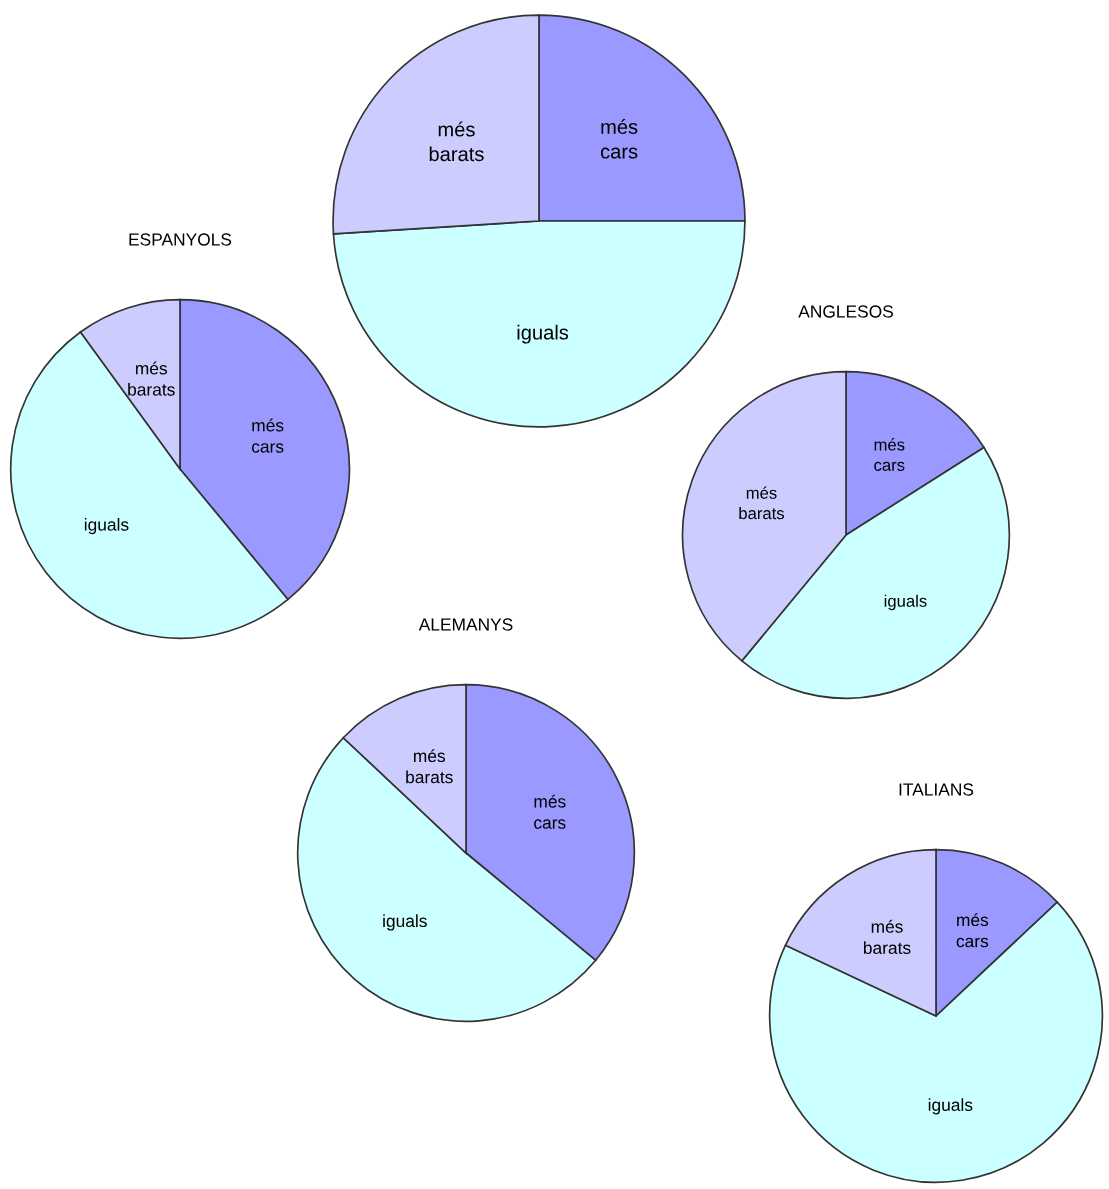 This screenshot has height=1189, width=1109. Describe the element at coordinates (180, 239) in the screenshot. I see `chart-title: ESPANYOLS` at that location.